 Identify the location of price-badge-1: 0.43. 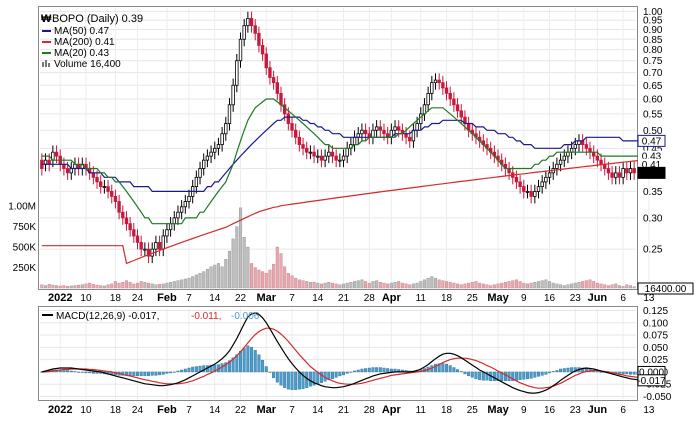
(652, 157).